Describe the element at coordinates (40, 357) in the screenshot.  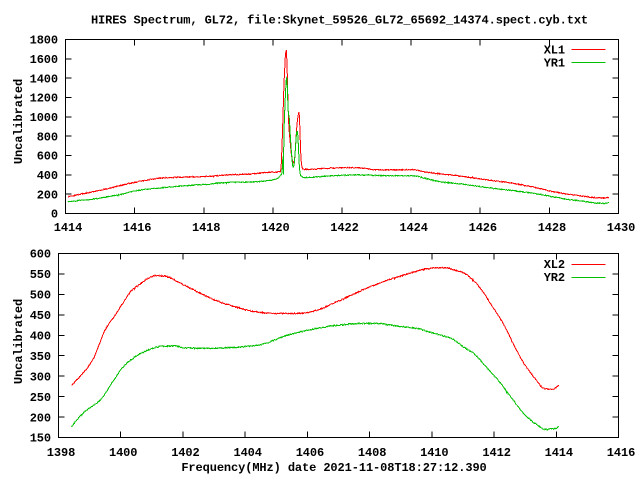
I see `svg-text: 350` at that location.